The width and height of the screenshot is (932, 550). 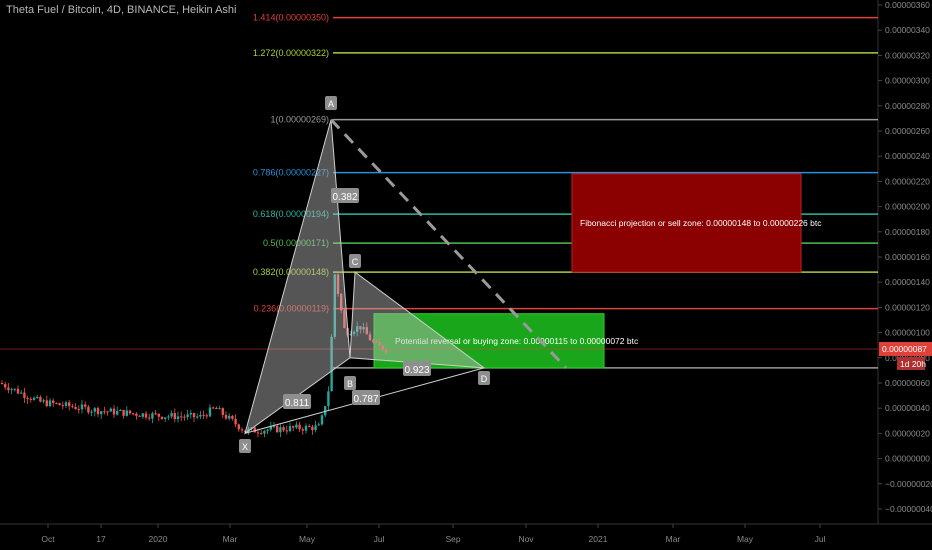 I want to click on price-tag-box, so click(x=905, y=348).